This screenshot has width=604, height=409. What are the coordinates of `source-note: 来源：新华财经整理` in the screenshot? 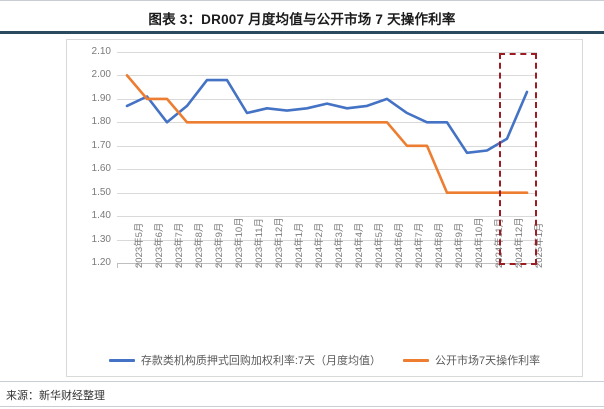 It's located at (55, 396).